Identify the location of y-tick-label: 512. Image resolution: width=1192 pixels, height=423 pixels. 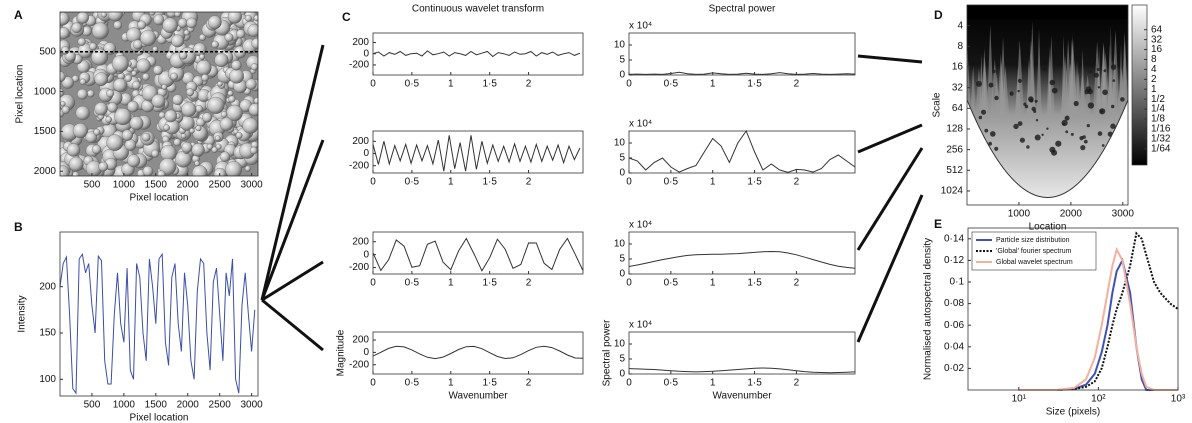
(954, 170).